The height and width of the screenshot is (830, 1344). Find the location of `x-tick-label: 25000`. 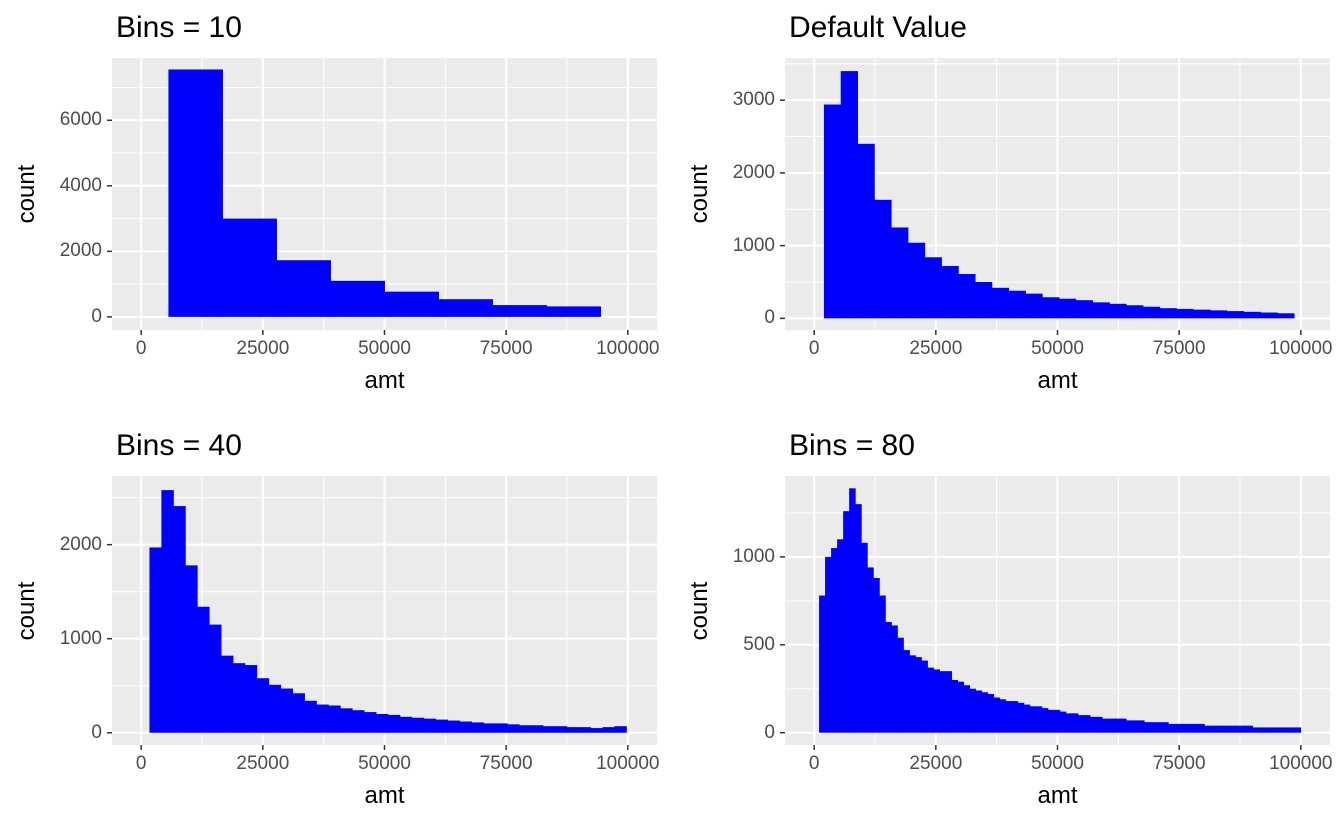

x-tick-label: 25000 is located at coordinates (936, 763).